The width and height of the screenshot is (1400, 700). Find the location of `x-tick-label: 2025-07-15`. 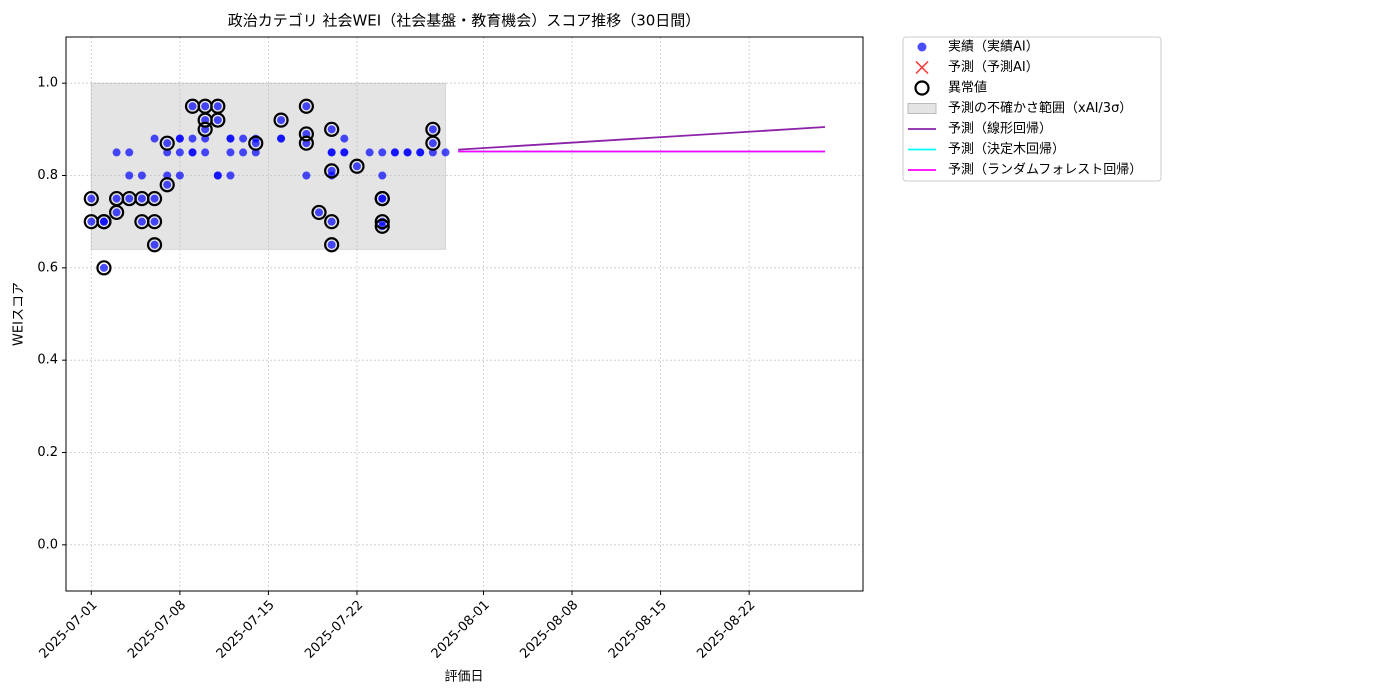

x-tick-label: 2025-07-15 is located at coordinates (246, 630).